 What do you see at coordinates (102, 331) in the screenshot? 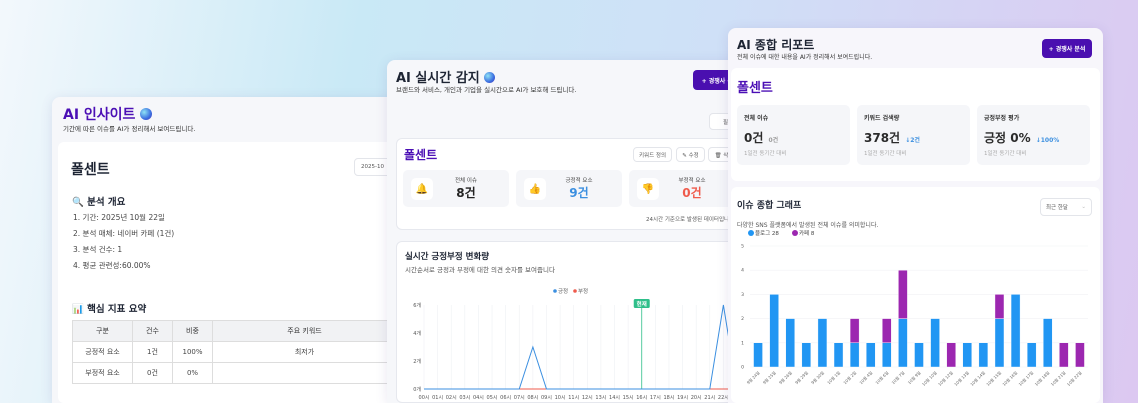
I see `col-header: 구분` at bounding box center [102, 331].